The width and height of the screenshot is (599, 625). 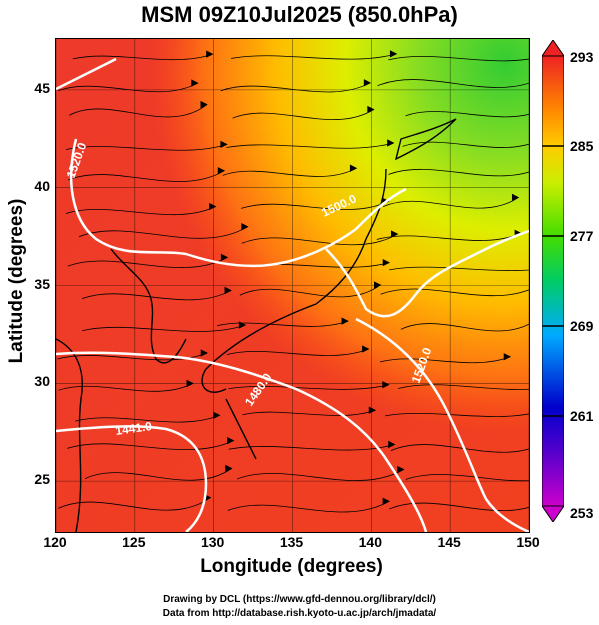 I want to click on x-tick-label: 145, so click(x=449, y=542).